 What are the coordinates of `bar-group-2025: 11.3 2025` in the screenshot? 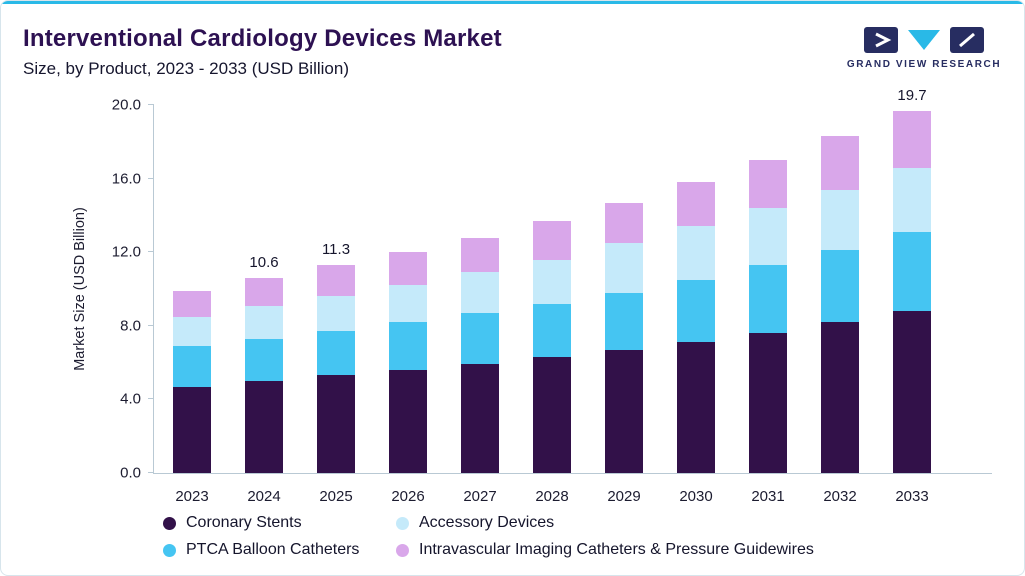 It's located at (336, 305).